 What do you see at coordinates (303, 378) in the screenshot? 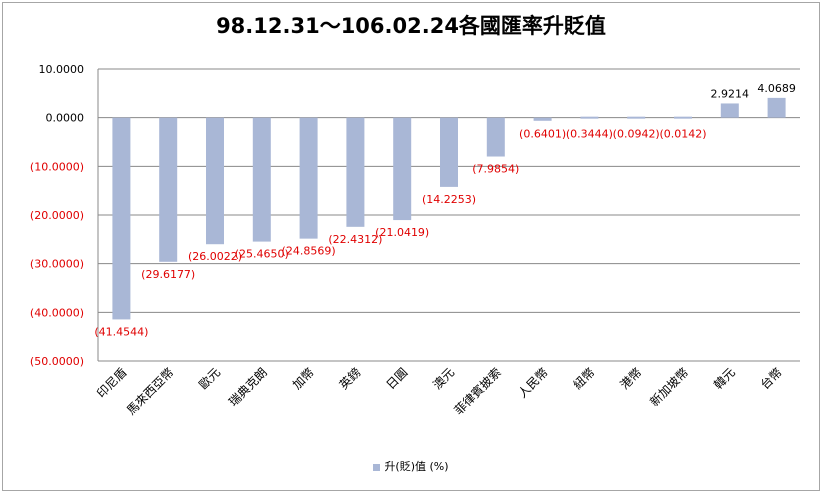
I see `x-tick-label: 加幣` at bounding box center [303, 378].